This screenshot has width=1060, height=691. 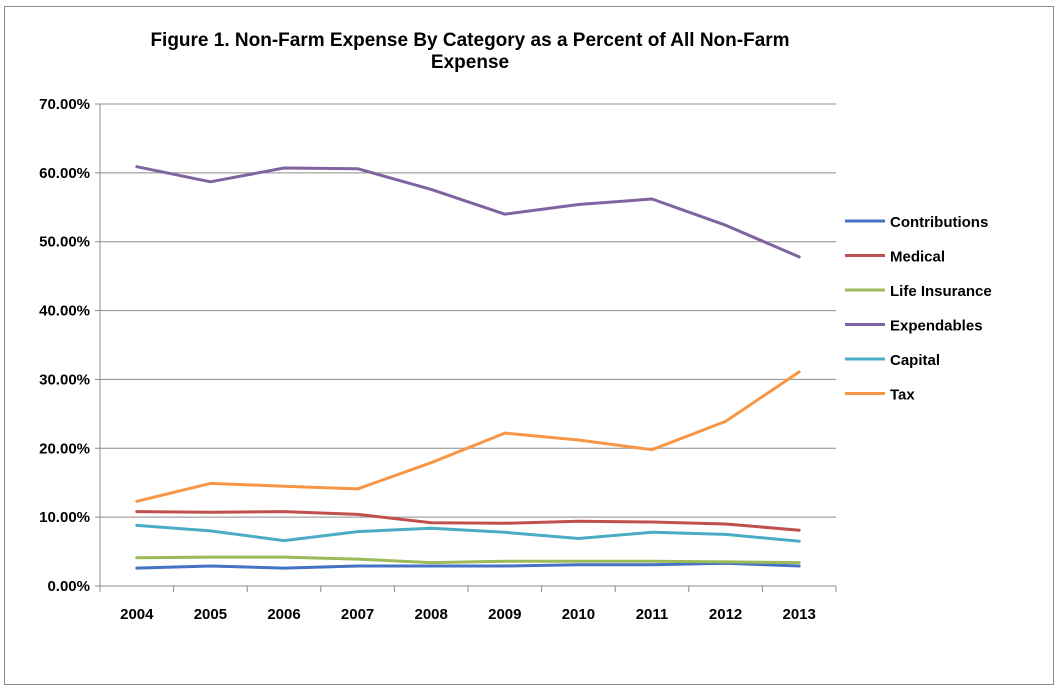 I want to click on y-tick-label: 60.00%, so click(x=64, y=173).